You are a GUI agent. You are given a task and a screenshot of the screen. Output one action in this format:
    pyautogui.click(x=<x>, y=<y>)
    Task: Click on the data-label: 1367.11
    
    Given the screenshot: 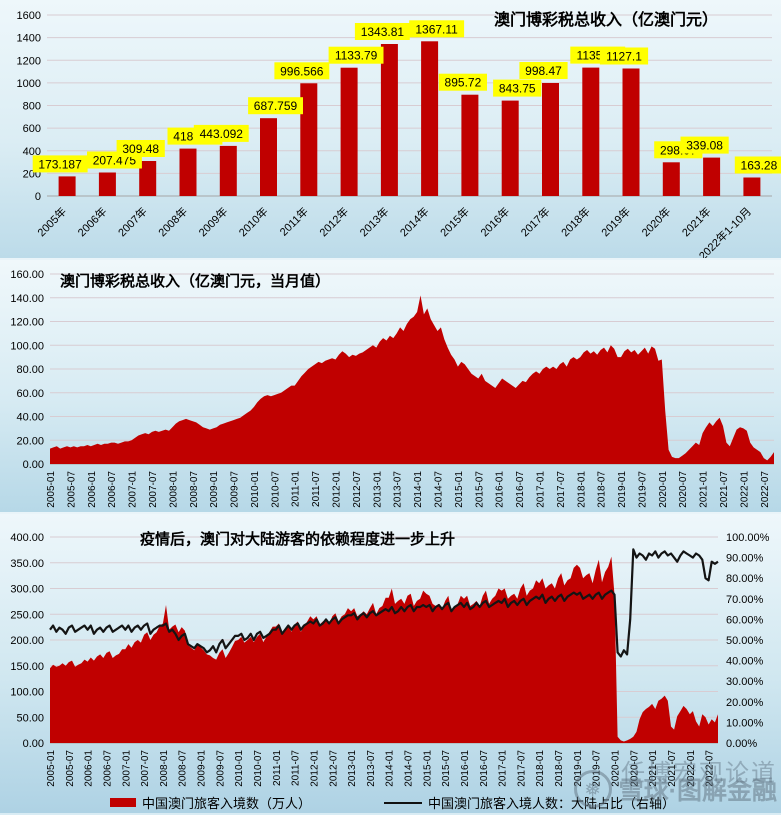 What is the action you would take?
    pyautogui.click(x=436, y=29)
    